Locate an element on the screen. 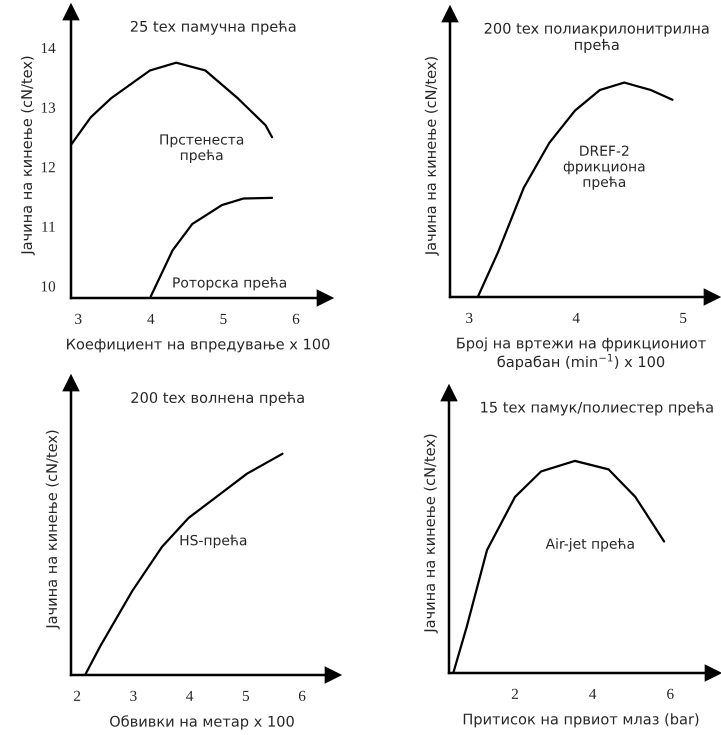 The image size is (721, 735). y-tick-label: 11 is located at coordinates (48, 227).